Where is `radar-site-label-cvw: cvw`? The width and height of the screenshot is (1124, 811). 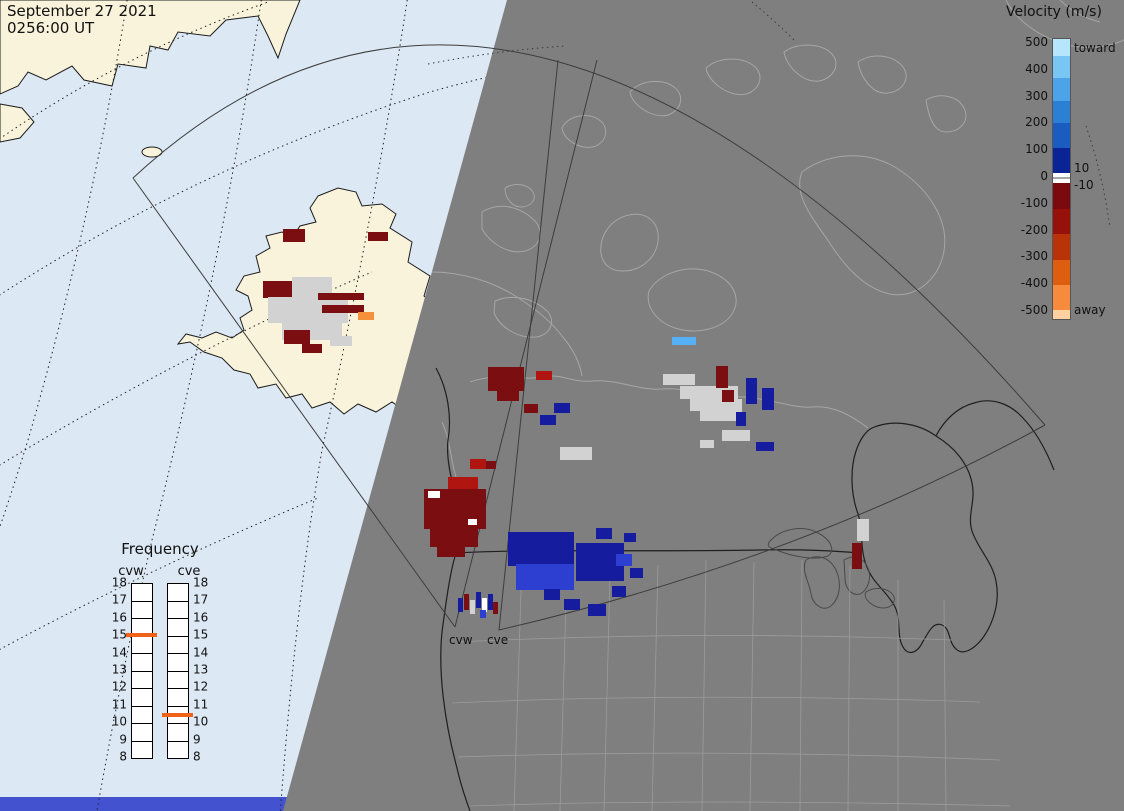 radar-site-label-cvw: cvw is located at coordinates (461, 640).